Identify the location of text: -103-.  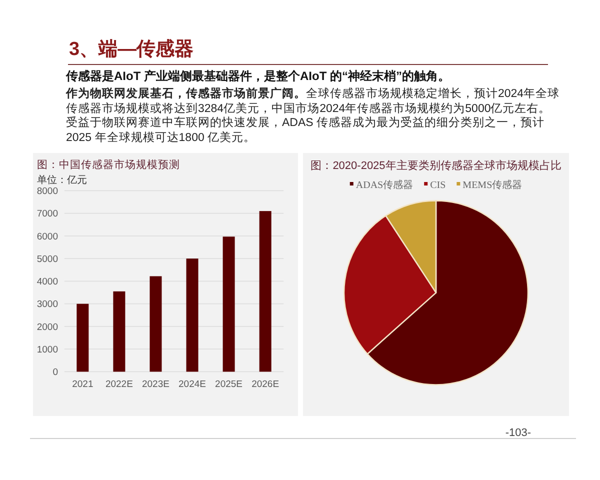
(518, 433).